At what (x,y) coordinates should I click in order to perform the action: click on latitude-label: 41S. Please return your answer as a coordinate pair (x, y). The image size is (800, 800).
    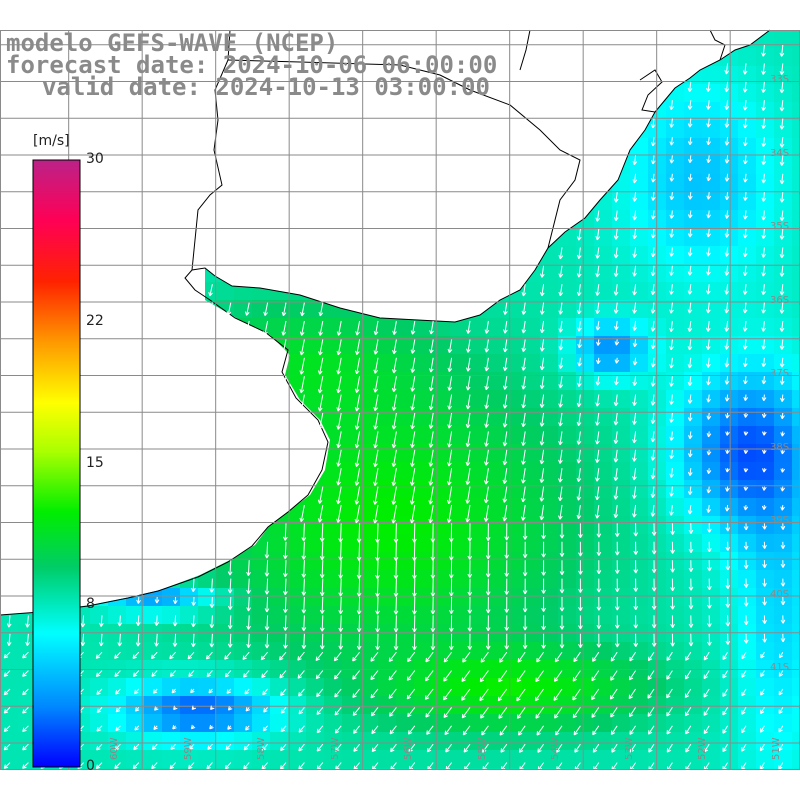
    Looking at the image, I should click on (780, 668).